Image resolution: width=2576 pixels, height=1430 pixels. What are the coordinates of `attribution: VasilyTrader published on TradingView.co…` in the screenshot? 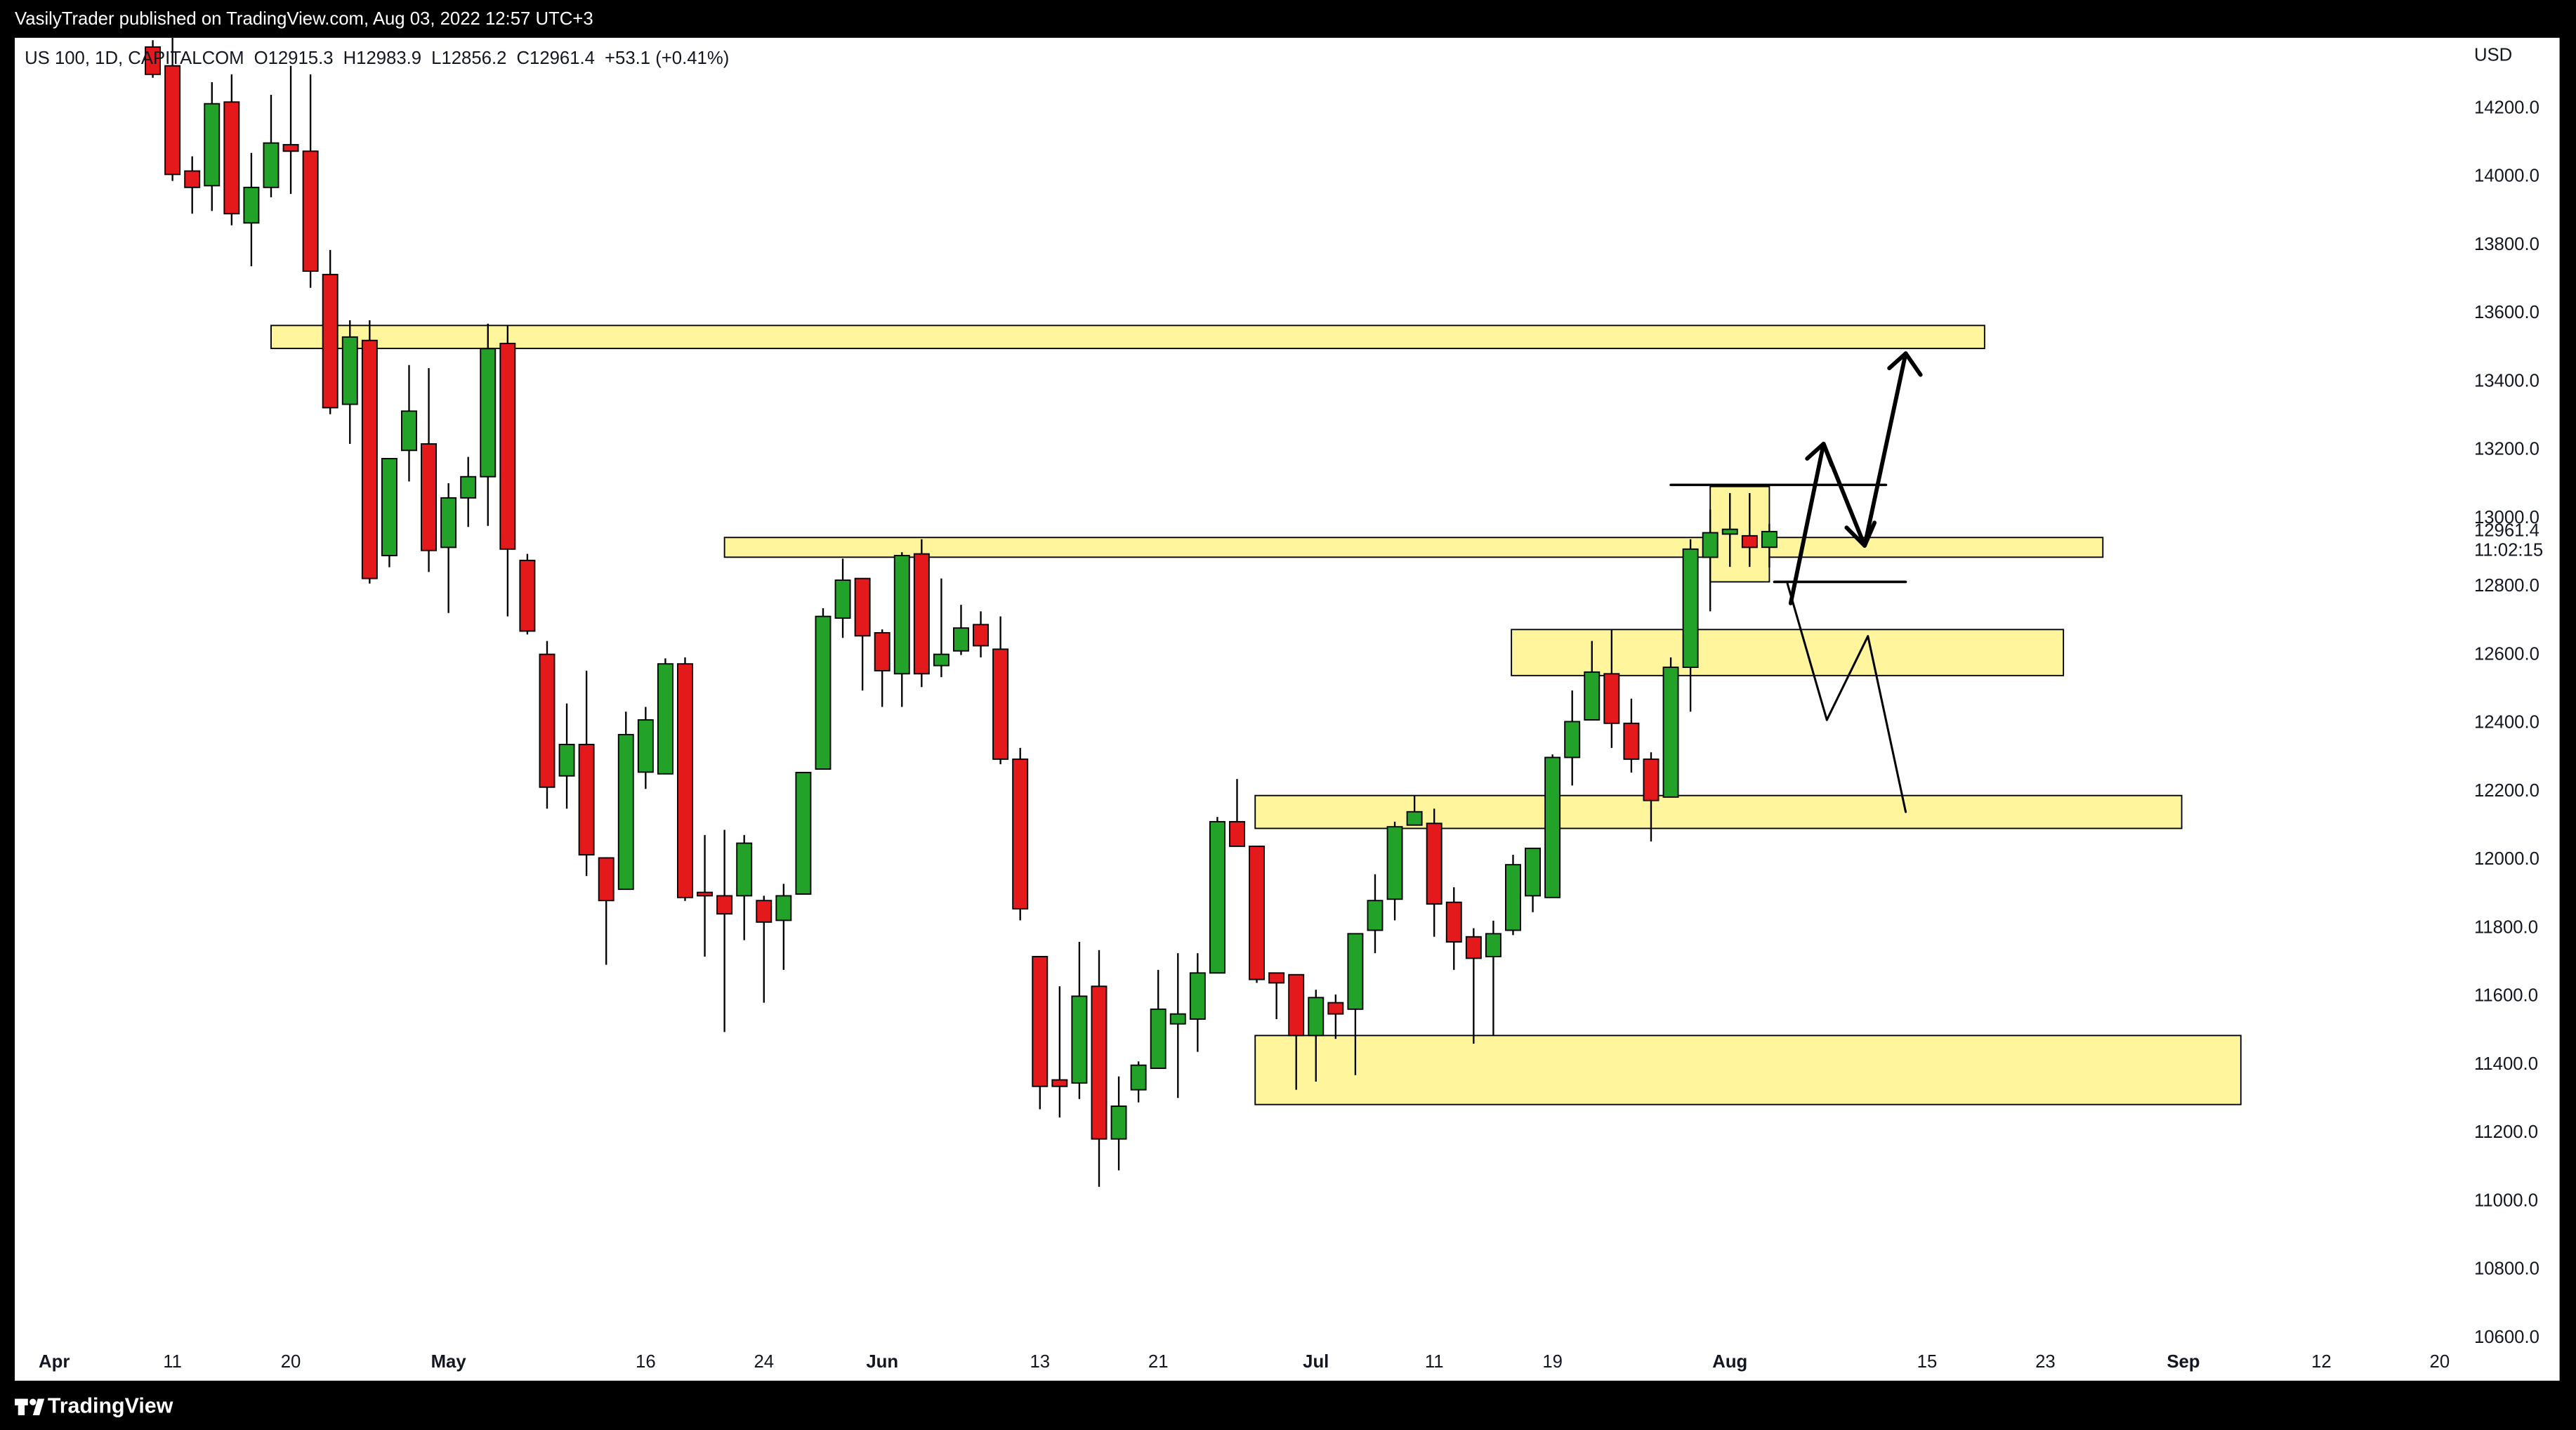 It's located at (304, 19).